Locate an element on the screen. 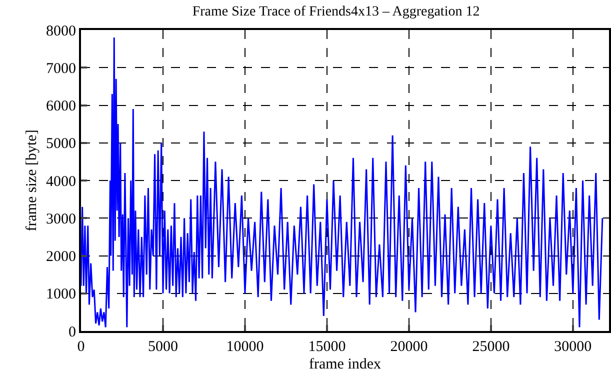 The height and width of the screenshot is (380, 611). x-tick-label: 30000 is located at coordinates (573, 347).